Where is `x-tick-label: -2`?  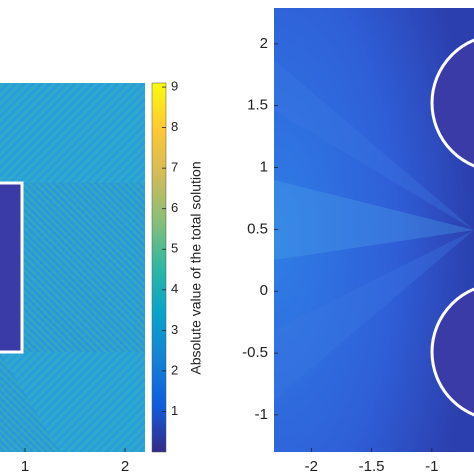
x-tick-label: -2 is located at coordinates (311, 466).